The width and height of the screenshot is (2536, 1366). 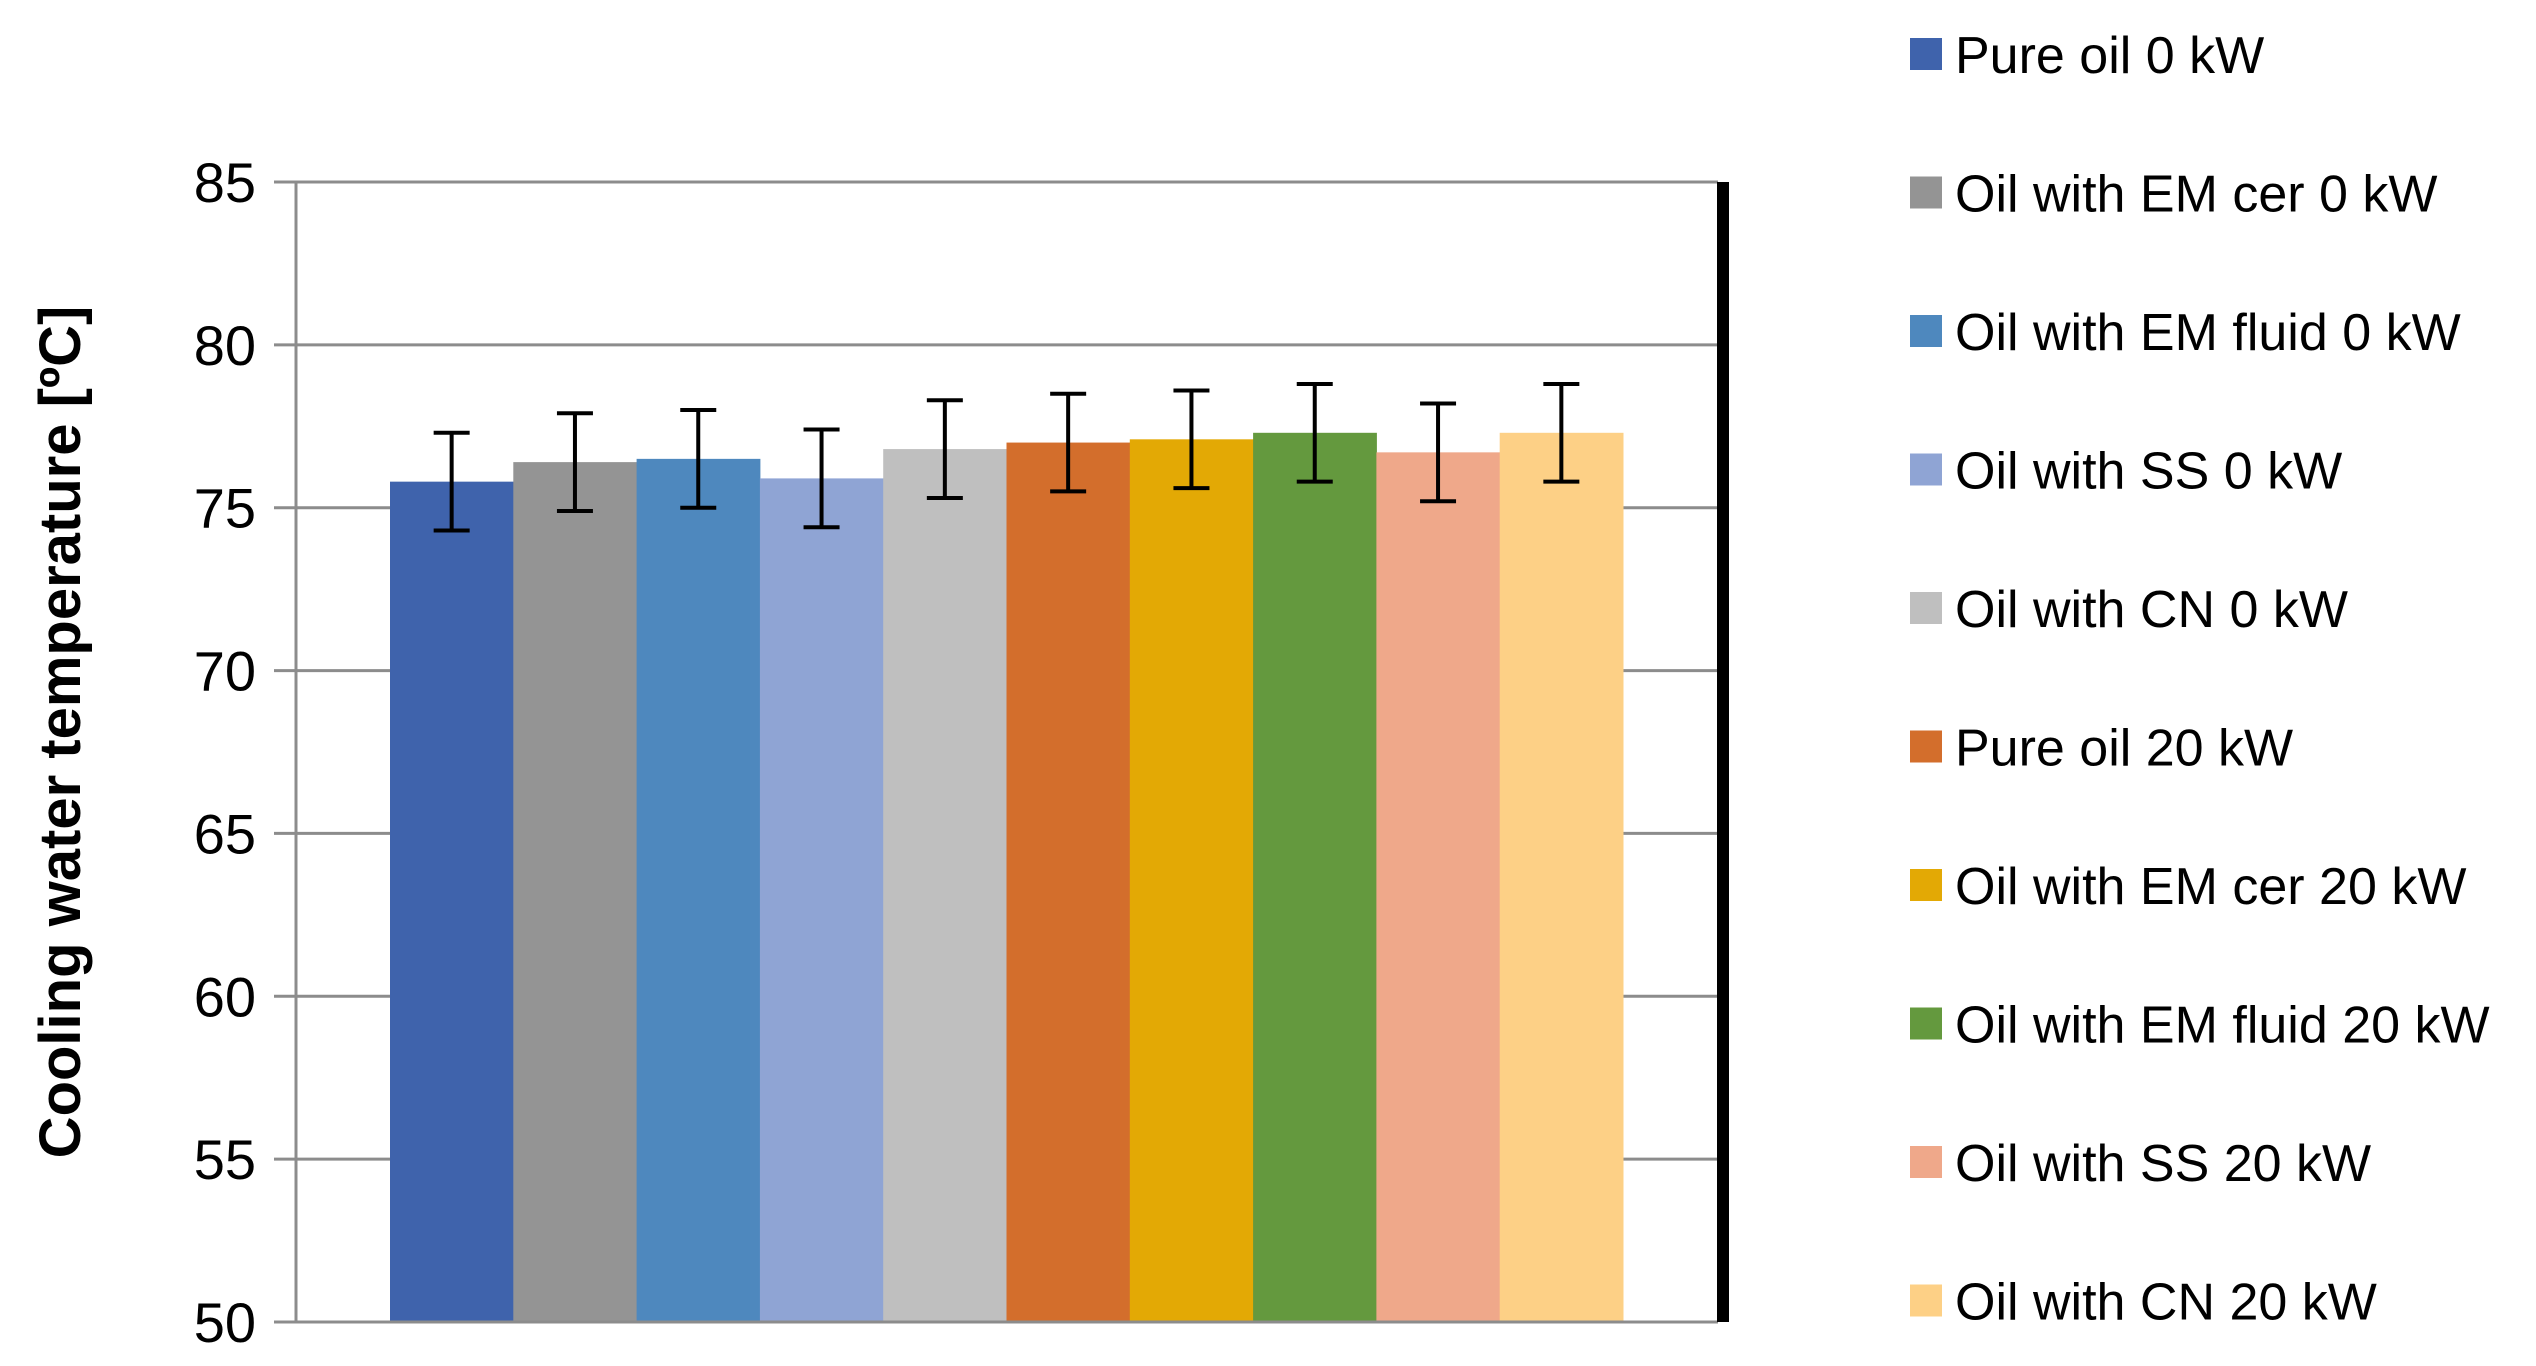 I want to click on legend-label: Oil with EM cer 20 kW, so click(x=2210, y=887).